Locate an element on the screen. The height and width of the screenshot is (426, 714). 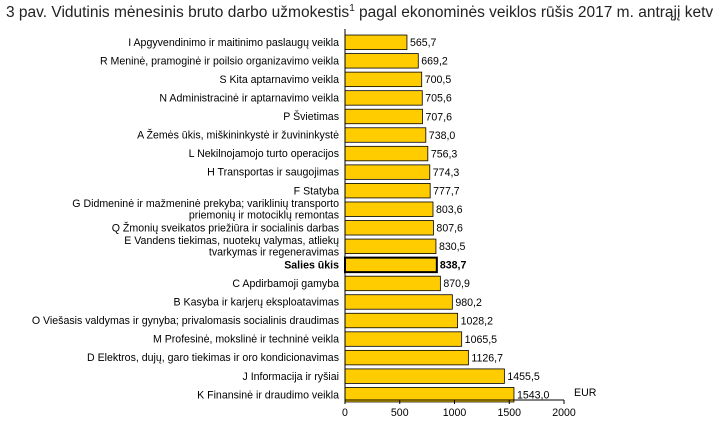
value-label-4: 707,6 is located at coordinates (438, 117).